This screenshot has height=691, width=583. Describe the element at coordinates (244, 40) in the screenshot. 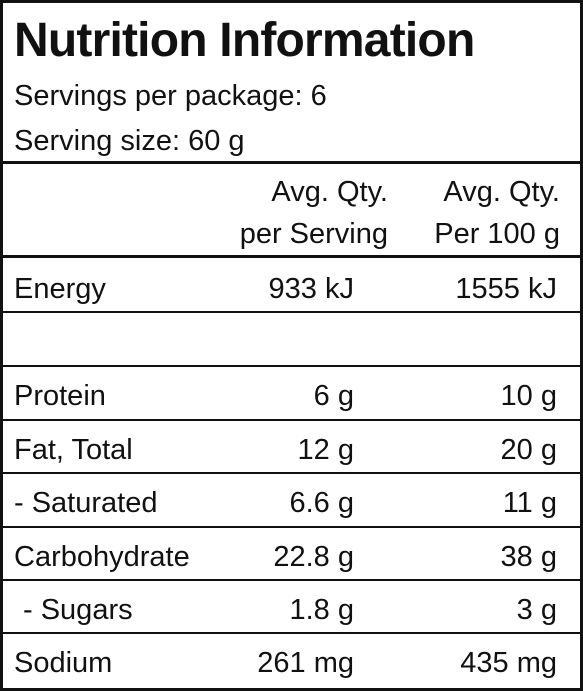

I see `title: Nutrition Information` at that location.